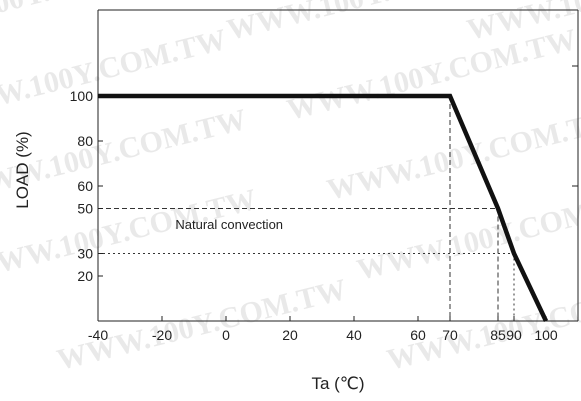 This screenshot has width=581, height=401. I want to click on x-axis-title: Ta (℃), so click(337, 383).